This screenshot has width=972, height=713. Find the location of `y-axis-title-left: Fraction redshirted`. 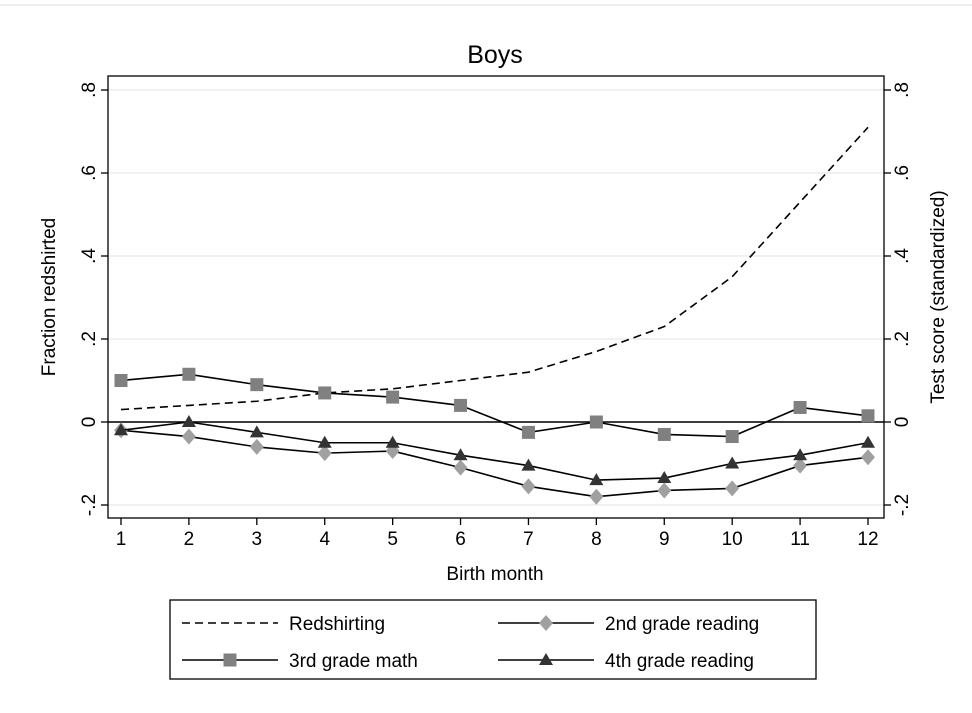

y-axis-title-left: Fraction redshirted is located at coordinates (49, 297).